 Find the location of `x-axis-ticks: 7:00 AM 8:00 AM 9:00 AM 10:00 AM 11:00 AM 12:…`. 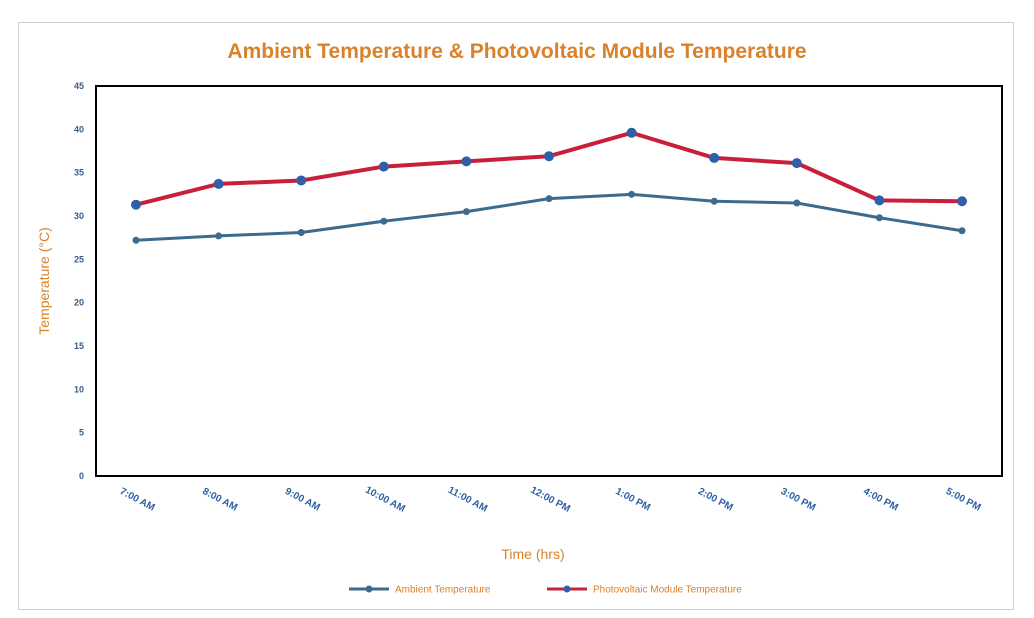

x-axis-ticks: 7:00 AM 8:00 AM 9:00 AM 10:00 AM 11:00 AM 12:… is located at coordinates (550, 500).